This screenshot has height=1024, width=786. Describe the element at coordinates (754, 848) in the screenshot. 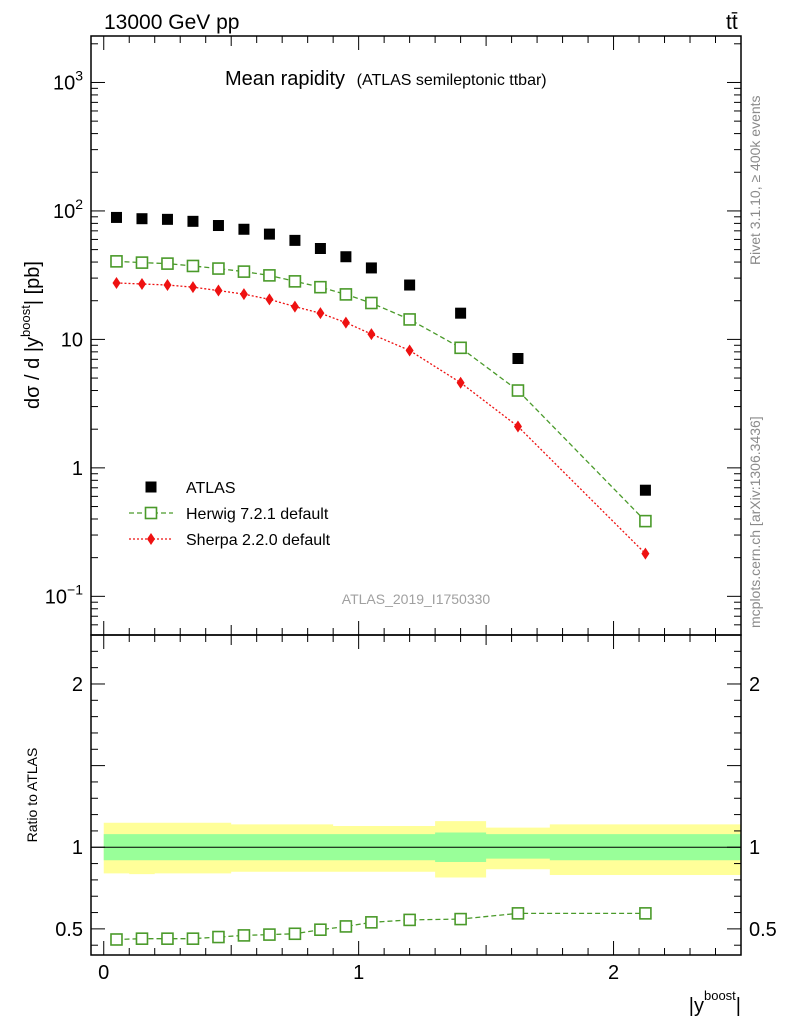

I see `ratio-y-tick-label-right: 1` at that location.